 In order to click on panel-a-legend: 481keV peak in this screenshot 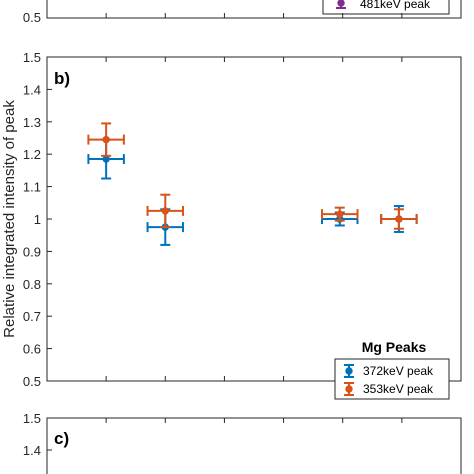, I will do `click(386, 7)`.